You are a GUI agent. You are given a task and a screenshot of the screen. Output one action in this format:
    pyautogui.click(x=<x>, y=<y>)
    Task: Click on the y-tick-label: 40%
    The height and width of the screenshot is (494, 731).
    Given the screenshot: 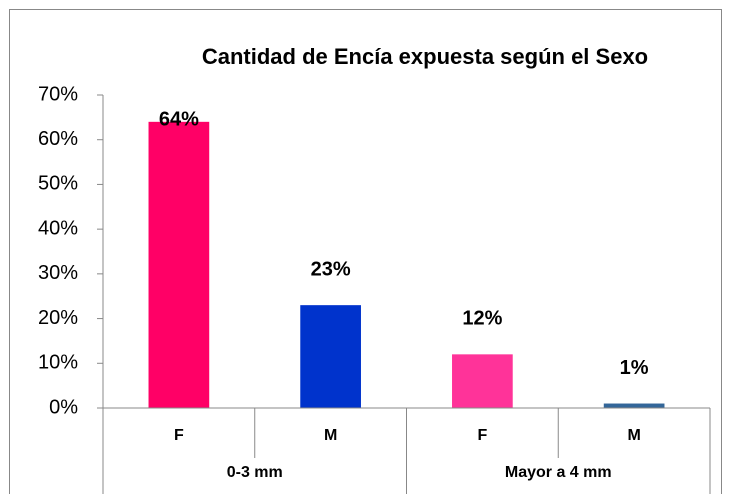 What is the action you would take?
    pyautogui.click(x=58, y=228)
    